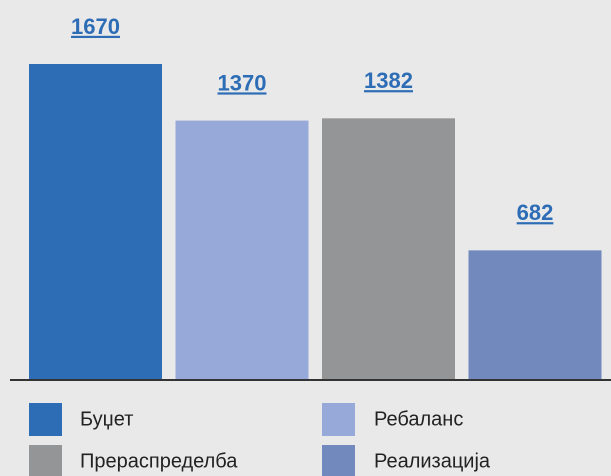 The height and width of the screenshot is (476, 611). Describe the element at coordinates (106, 419) in the screenshot. I see `legend-label: Буџет` at that location.